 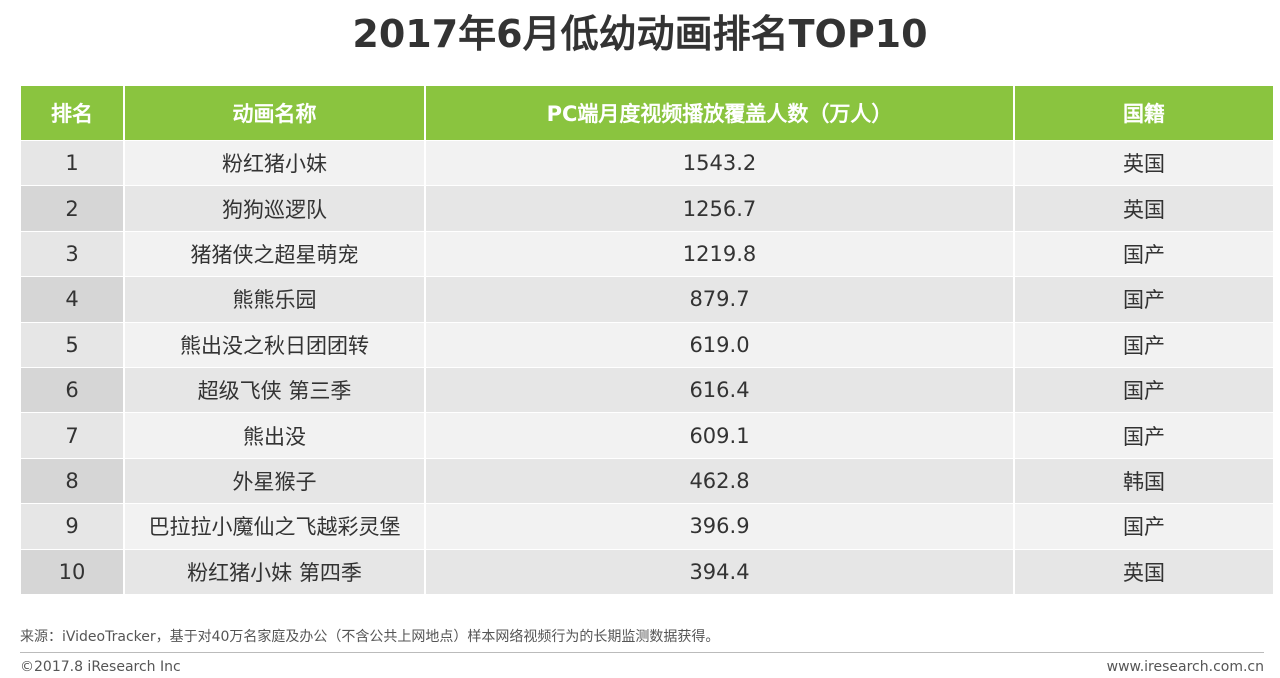 I want to click on table-header-row: 排名 动画名称 PC端月度视频播放覆盖人数（万人） 国籍, so click(x=647, y=113).